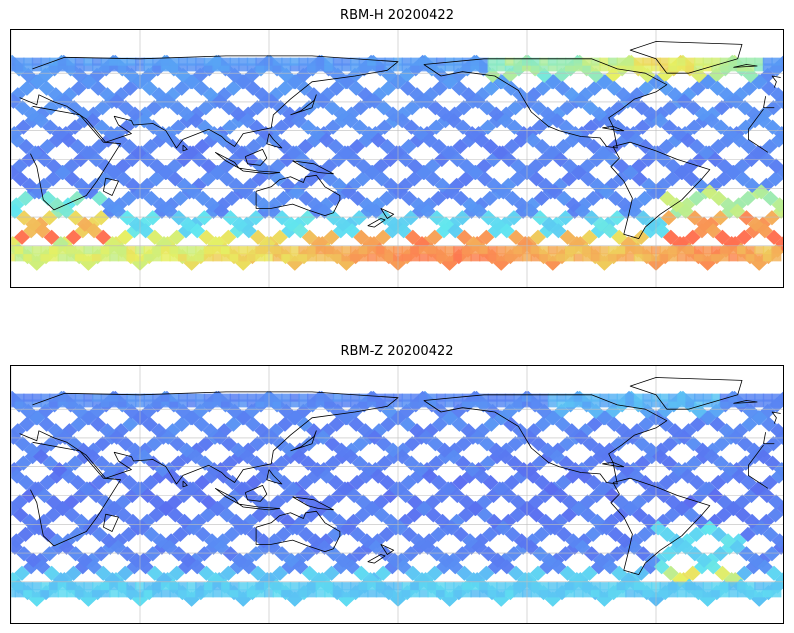  I want to click on coastline-borneo, so click(256, 493).